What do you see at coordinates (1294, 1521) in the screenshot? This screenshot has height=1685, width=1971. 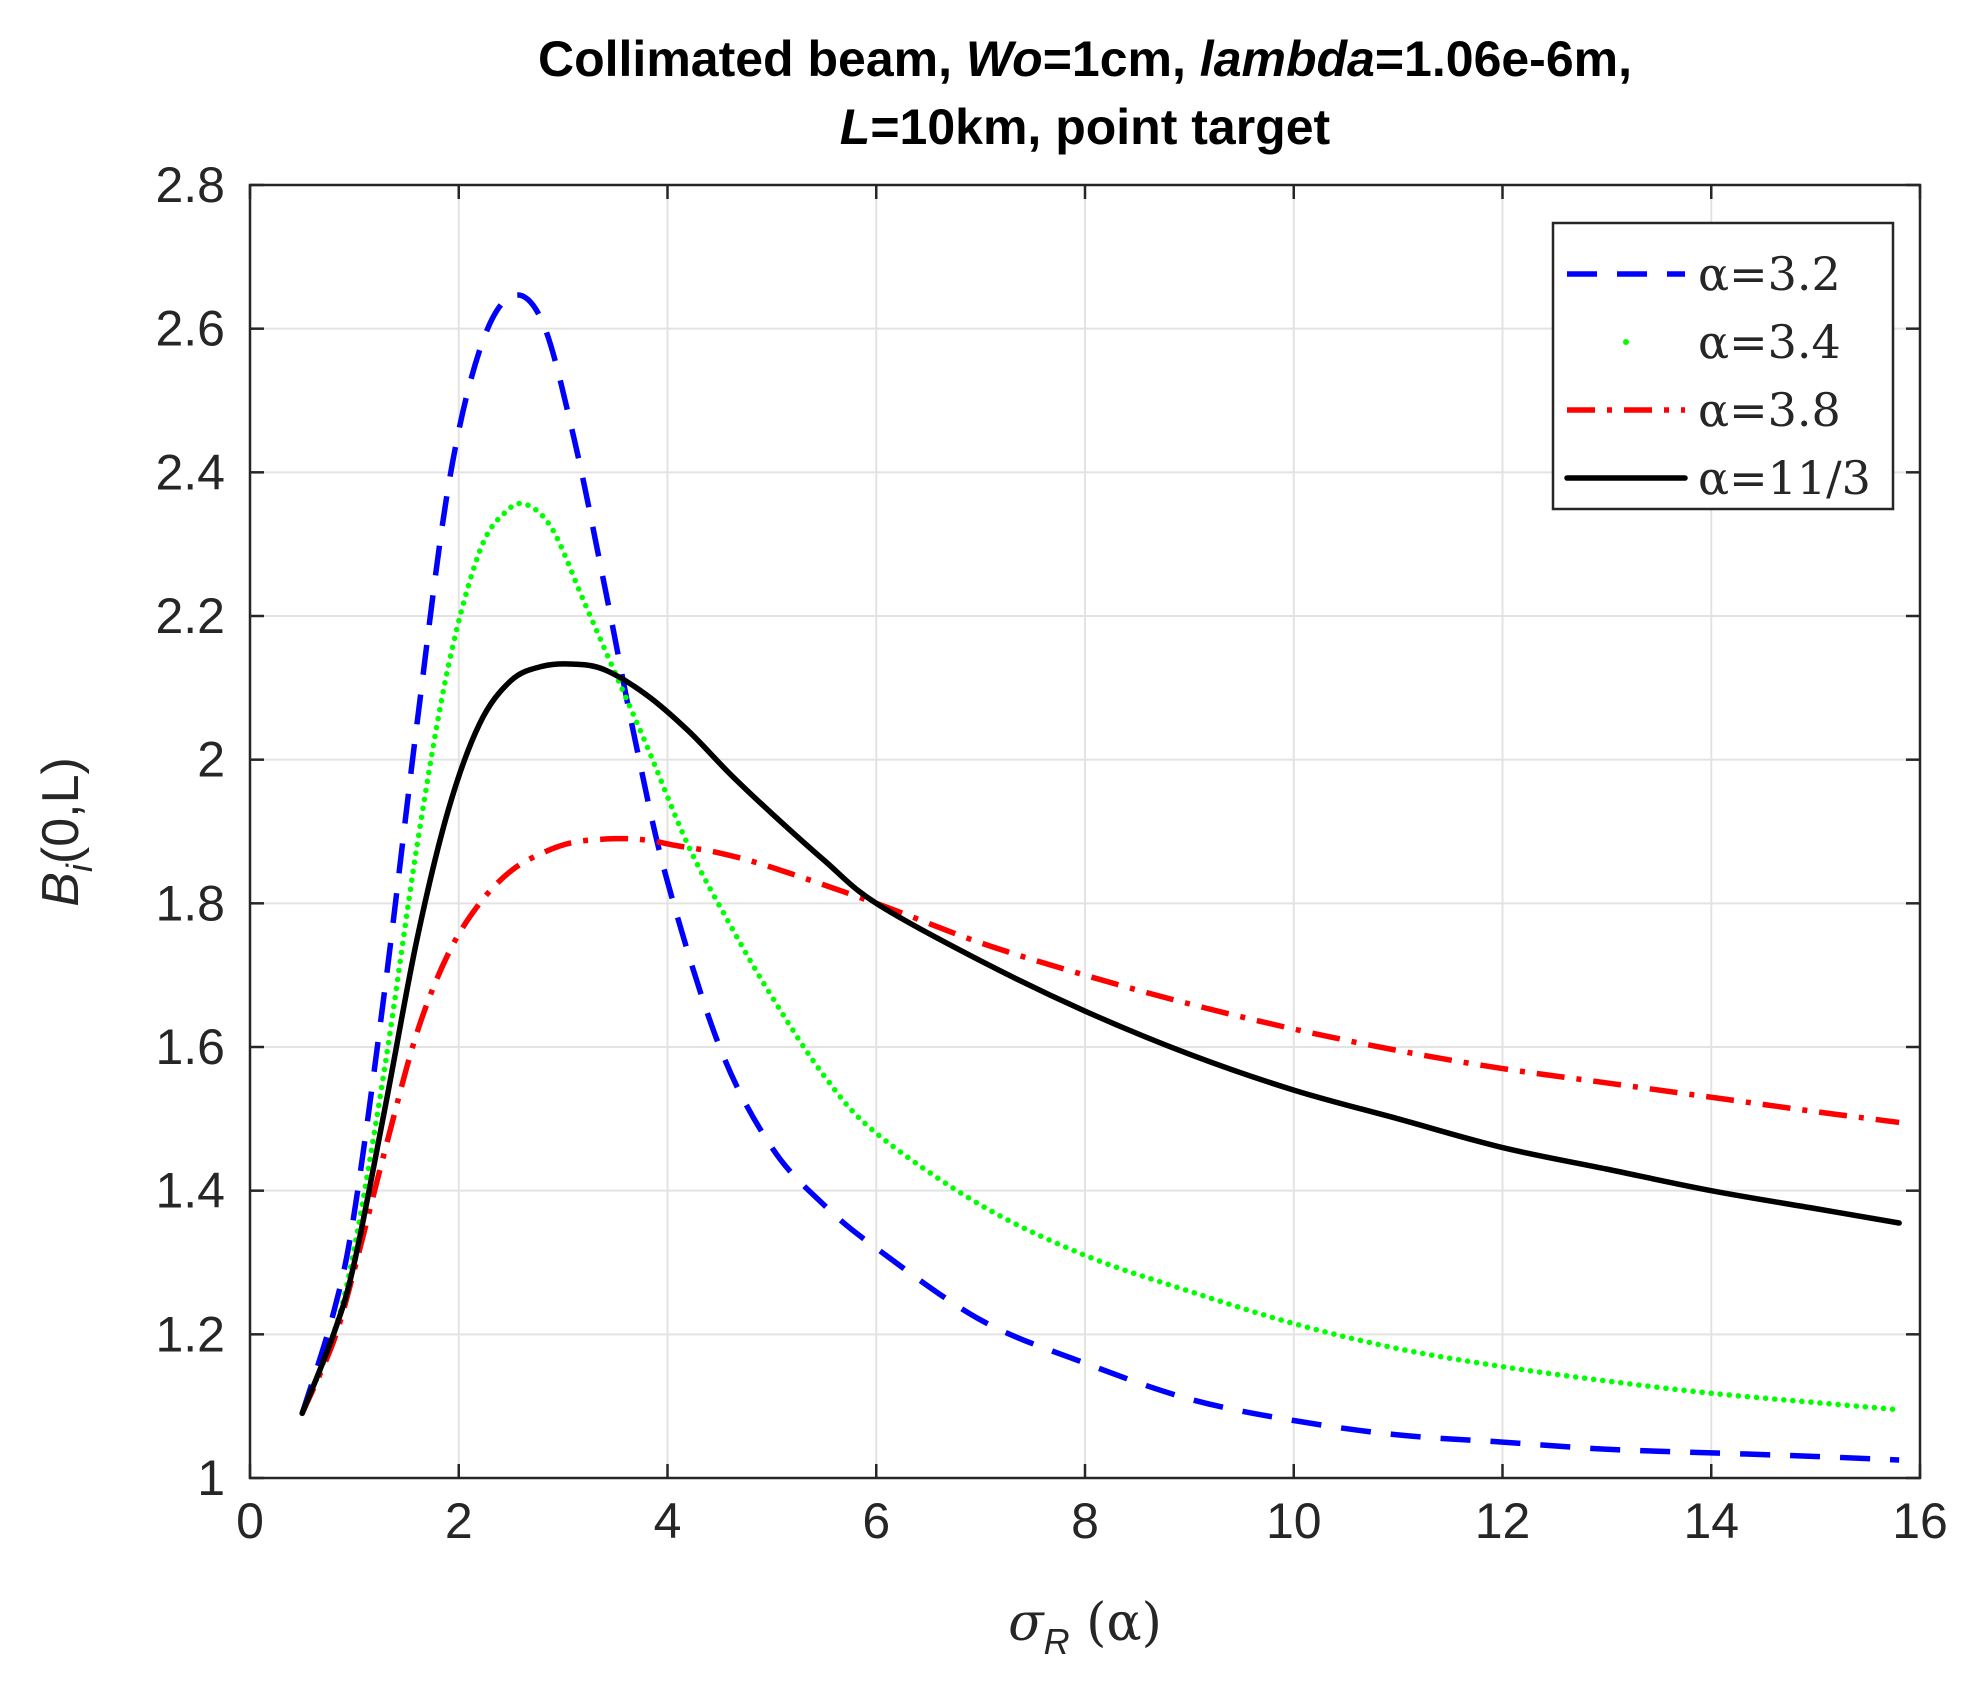 I see `x-tick-label-5: 10` at bounding box center [1294, 1521].